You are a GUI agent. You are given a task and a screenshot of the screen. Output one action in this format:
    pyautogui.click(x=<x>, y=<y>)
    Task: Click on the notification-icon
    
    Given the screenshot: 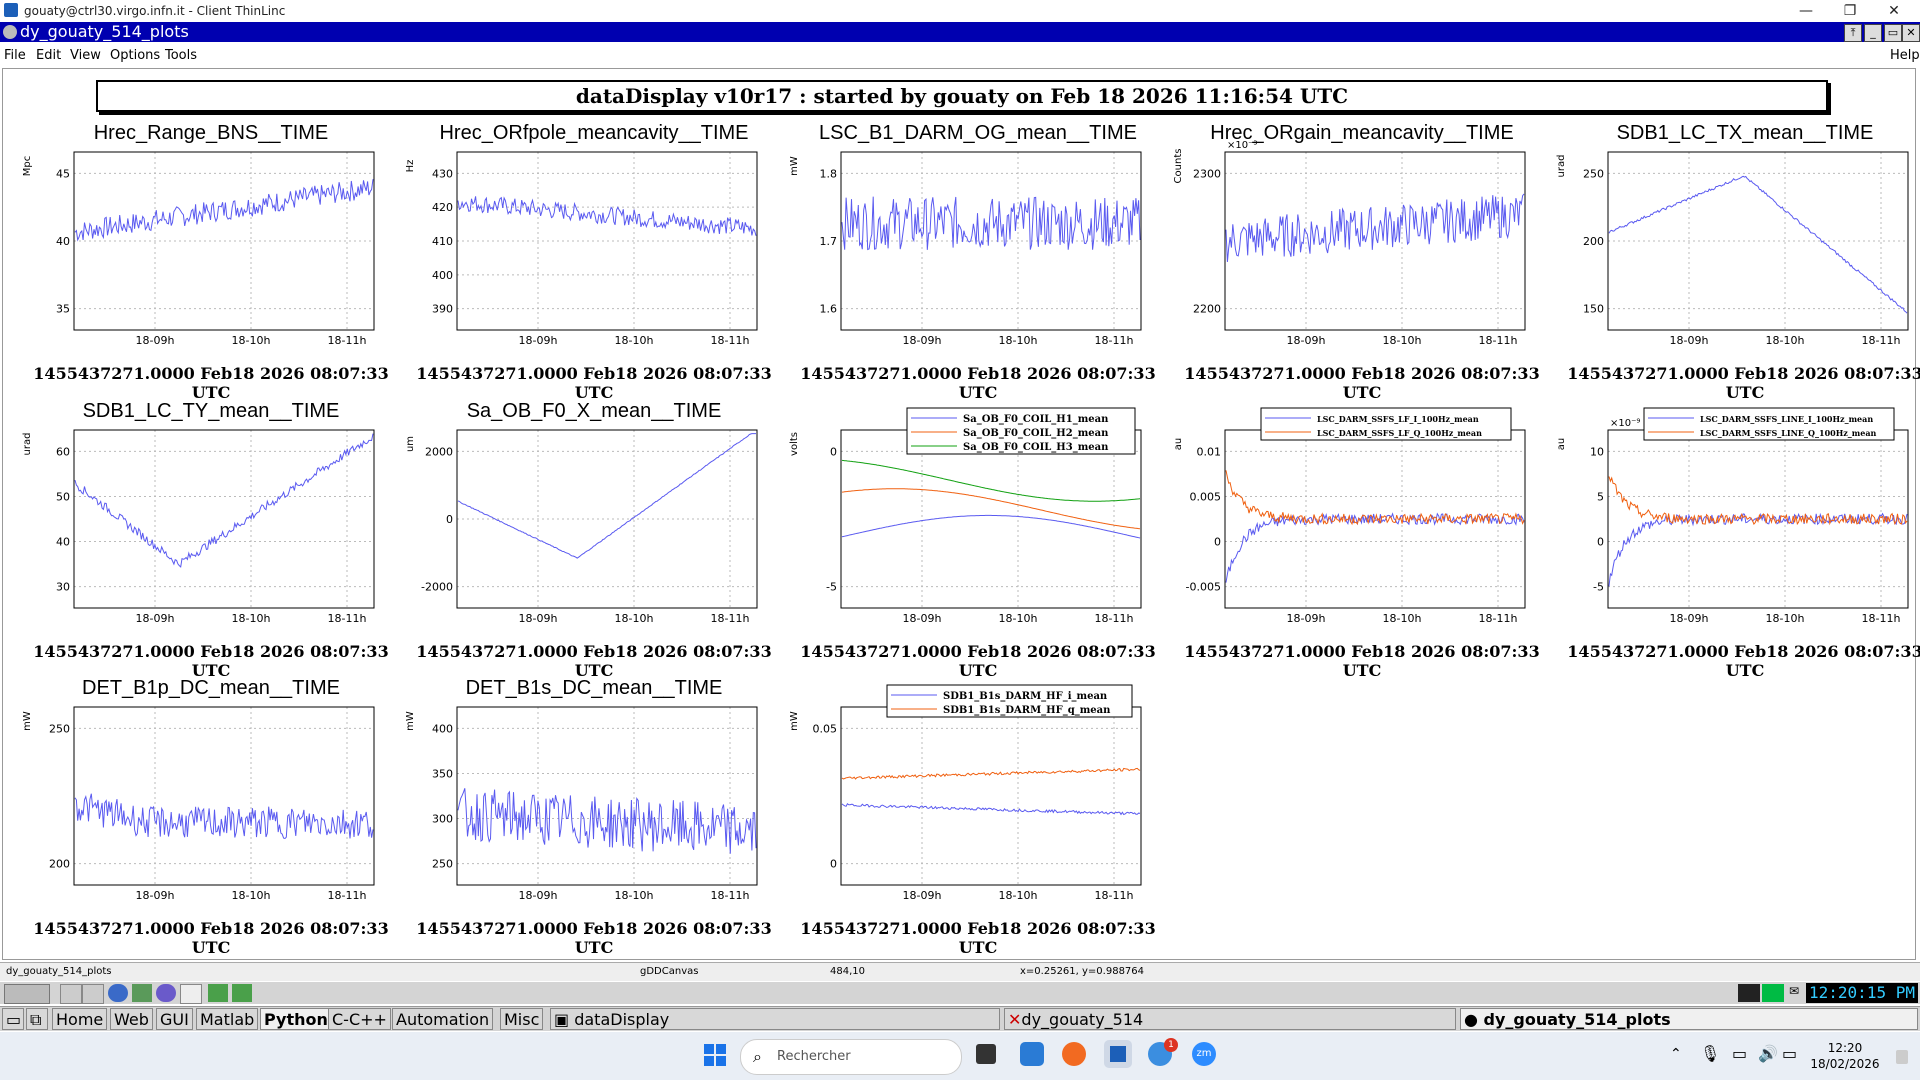 What is the action you would take?
    pyautogui.click(x=1902, y=1057)
    